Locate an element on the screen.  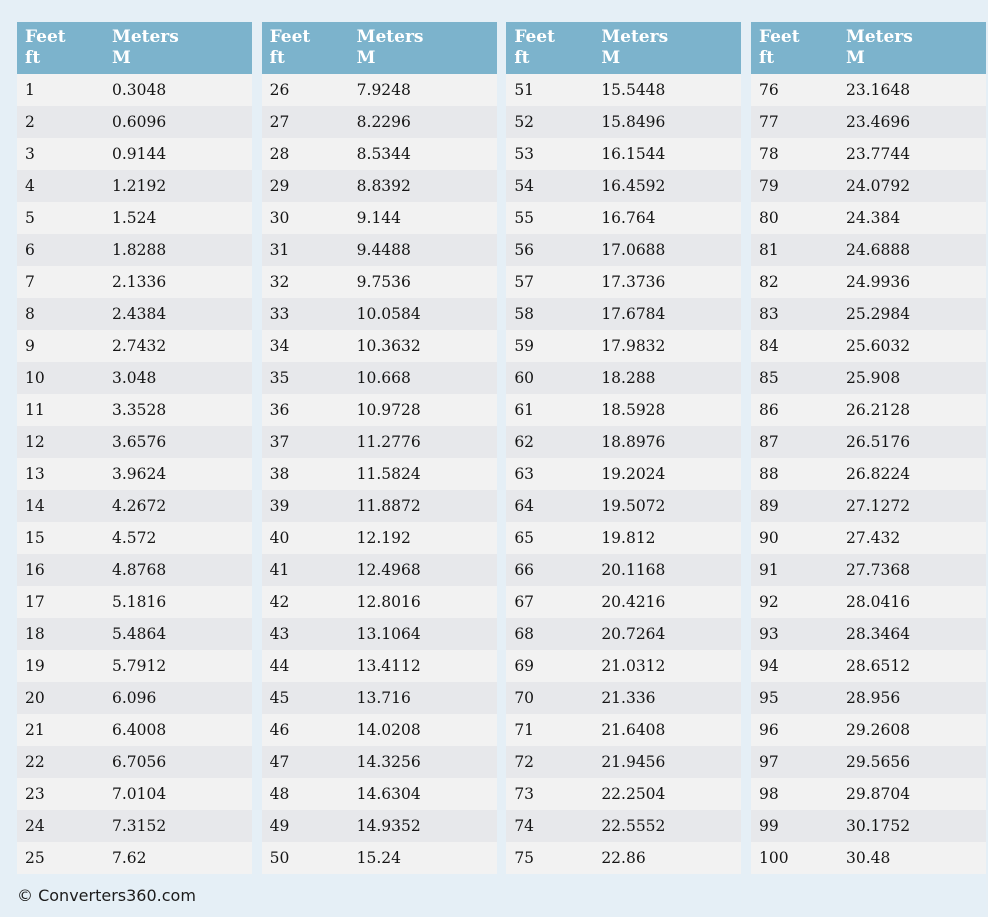
meters-value: 27.1272 is located at coordinates (878, 506).